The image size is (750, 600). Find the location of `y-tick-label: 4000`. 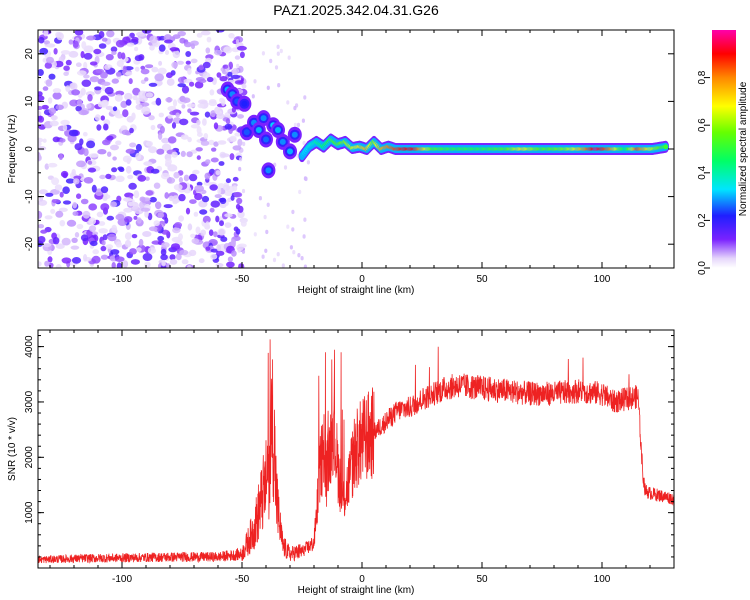

y-tick-label: 4000 is located at coordinates (29, 346).